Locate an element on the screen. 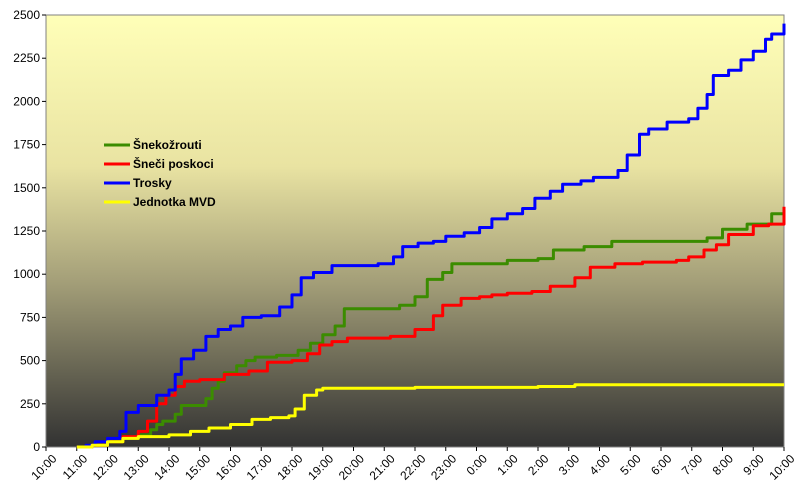 The height and width of the screenshot is (500, 794). legend-label: Trosky is located at coordinates (152, 183).